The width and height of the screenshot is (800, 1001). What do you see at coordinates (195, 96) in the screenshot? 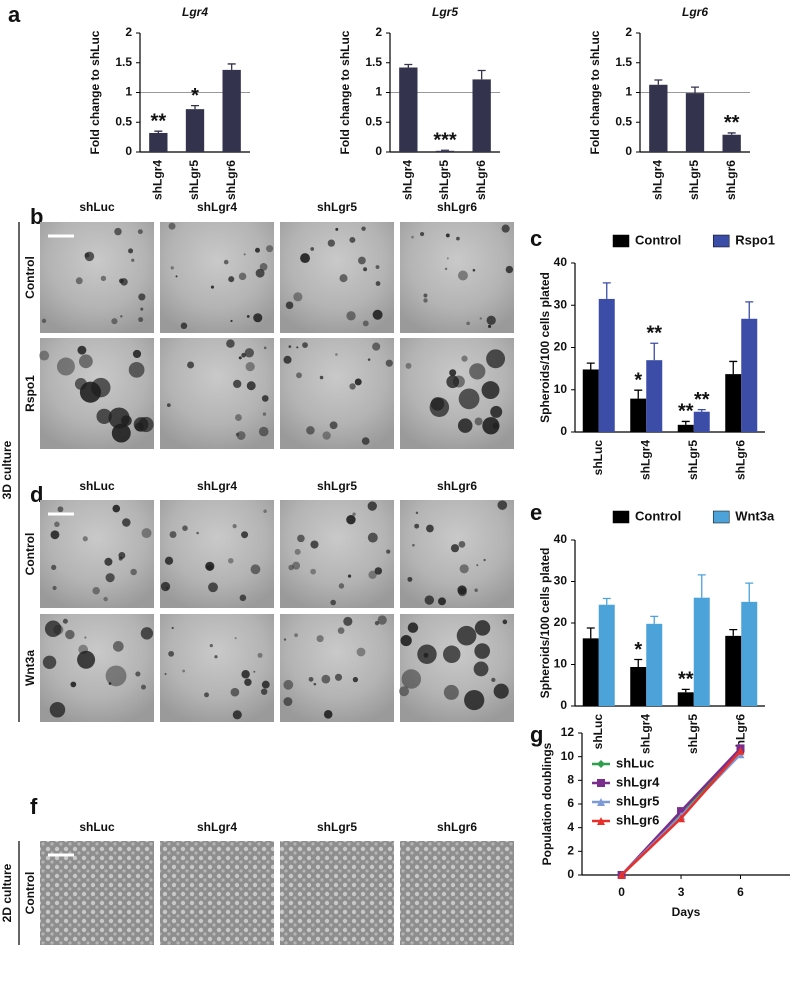
I see `significance-label: *` at bounding box center [195, 96].